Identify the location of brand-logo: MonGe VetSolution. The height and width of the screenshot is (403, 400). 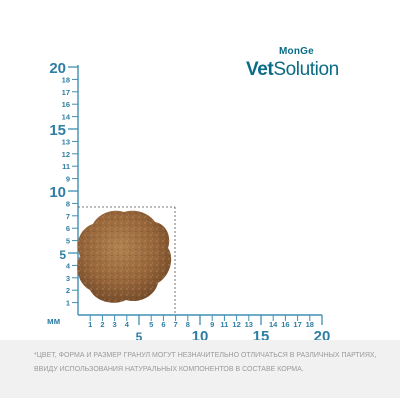
(301, 66).